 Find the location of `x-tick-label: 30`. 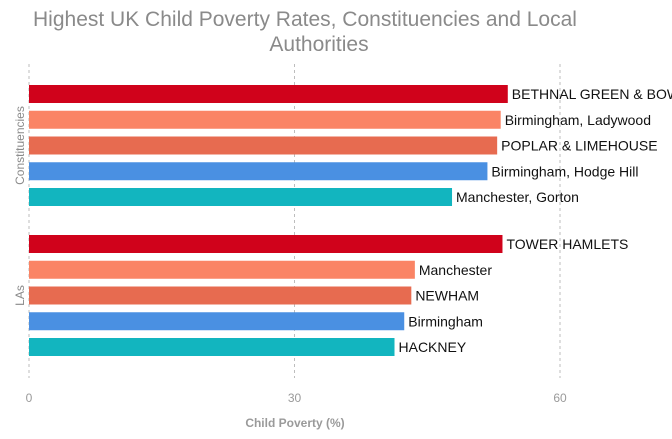

x-tick-label: 30 is located at coordinates (295, 398).